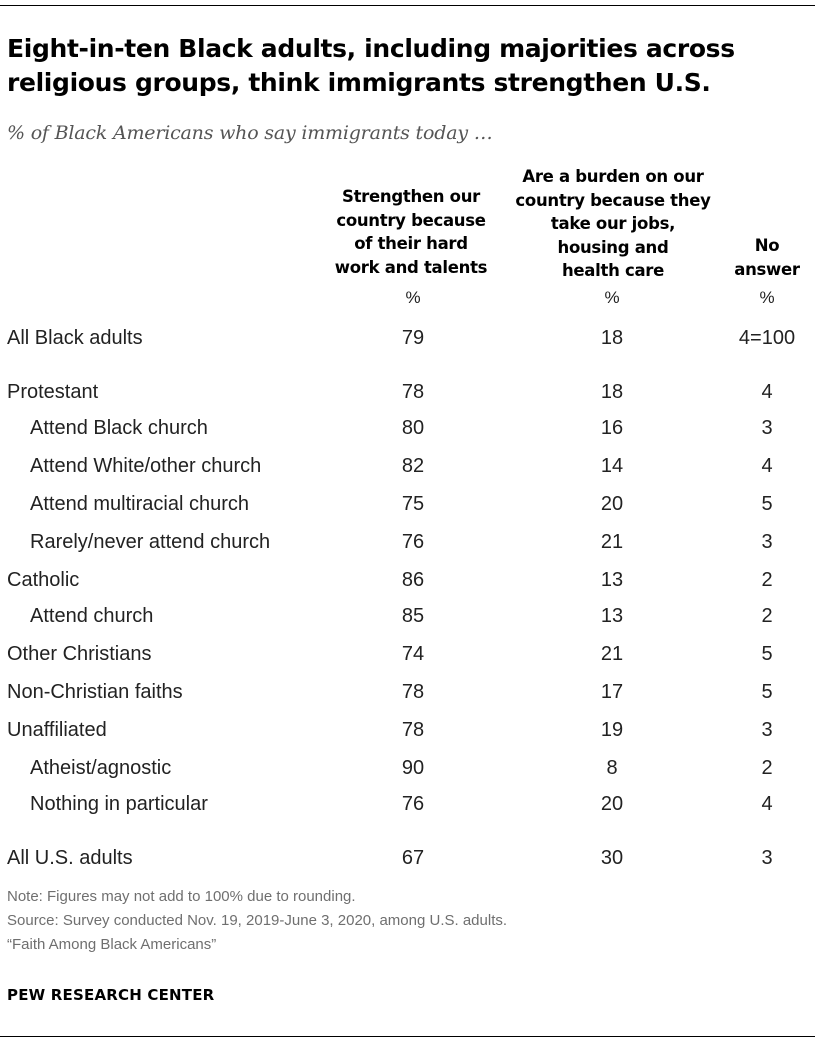 The width and height of the screenshot is (840, 1050). I want to click on table-row: Non-Christian faiths 78 17 5, so click(420, 692).